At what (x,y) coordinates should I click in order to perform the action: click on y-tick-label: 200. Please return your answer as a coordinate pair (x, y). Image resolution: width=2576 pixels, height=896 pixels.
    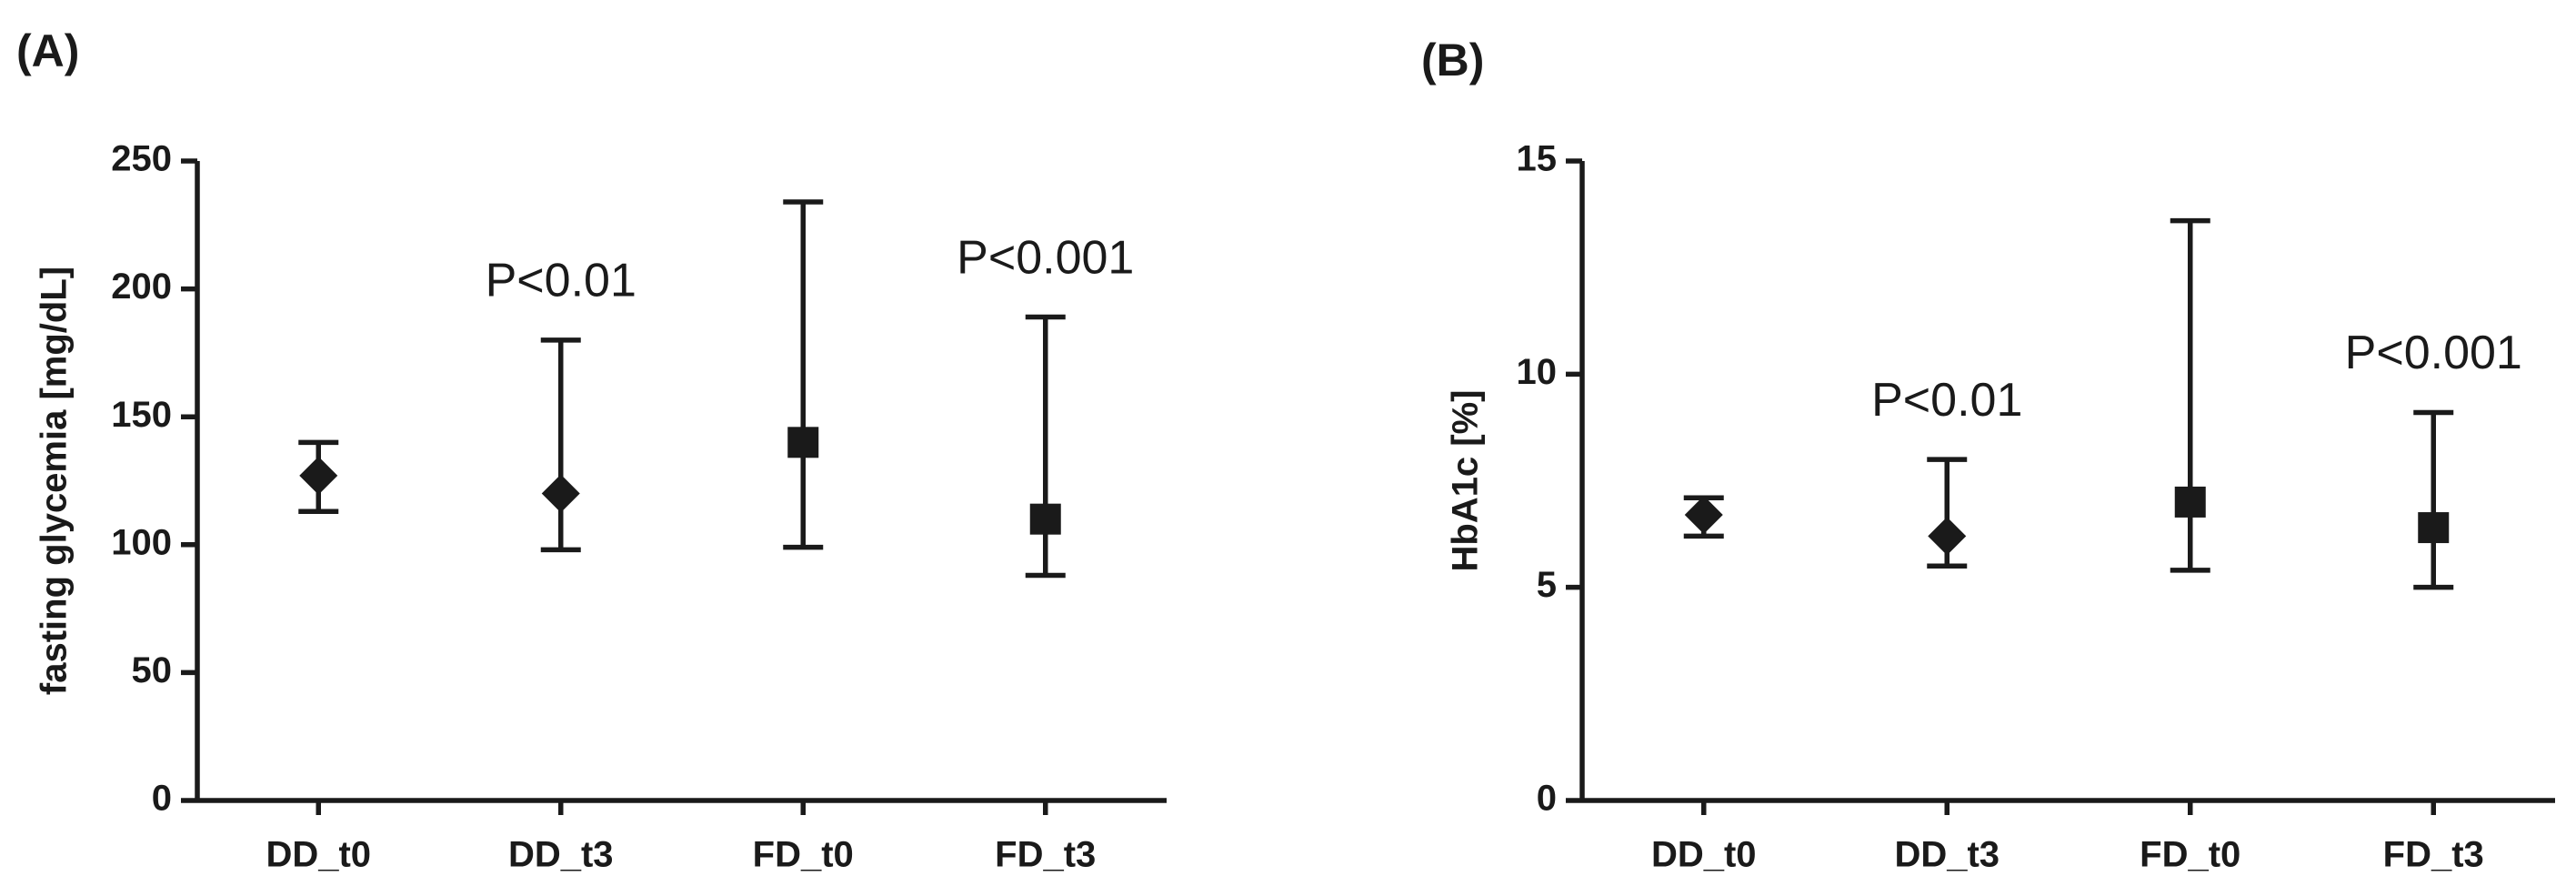
    Looking at the image, I should click on (141, 287).